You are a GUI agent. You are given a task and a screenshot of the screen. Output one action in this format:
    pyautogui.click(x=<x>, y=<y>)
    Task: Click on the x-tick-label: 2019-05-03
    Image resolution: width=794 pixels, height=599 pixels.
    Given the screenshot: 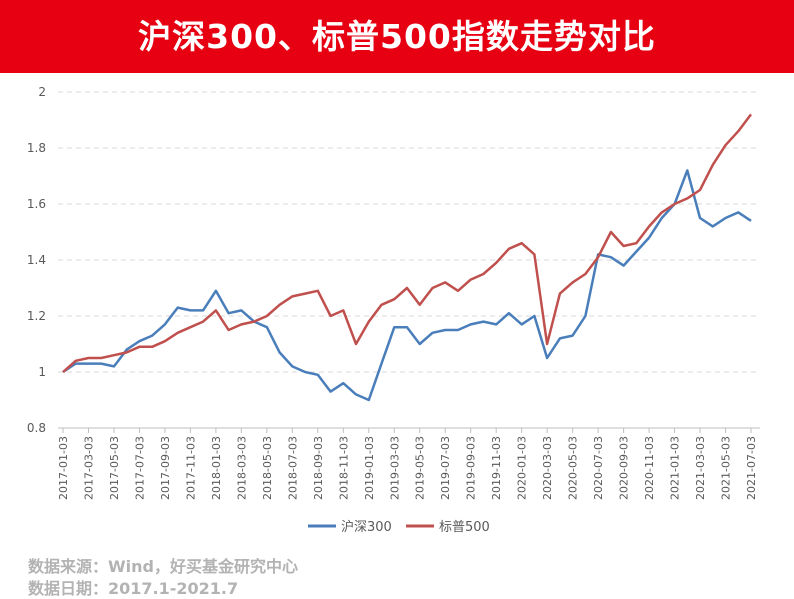 What is the action you would take?
    pyautogui.click(x=420, y=468)
    